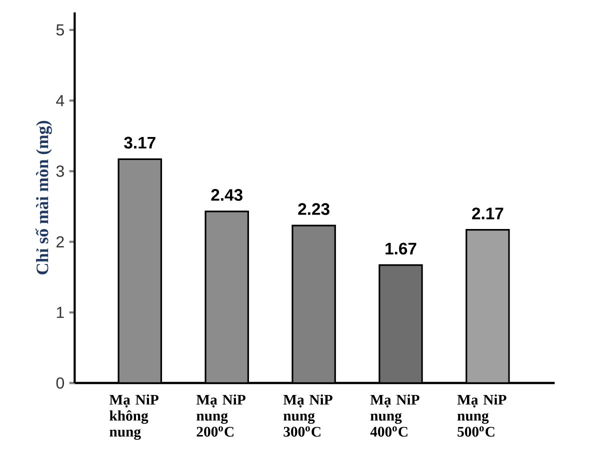  What do you see at coordinates (488, 214) in the screenshot?
I see `data-label: 2.17` at bounding box center [488, 214].